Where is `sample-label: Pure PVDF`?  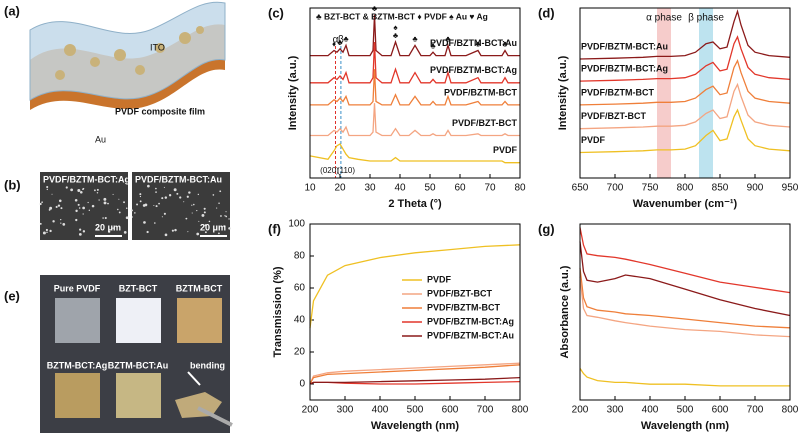
sample-label: Pure PVDF is located at coordinates (77, 288).